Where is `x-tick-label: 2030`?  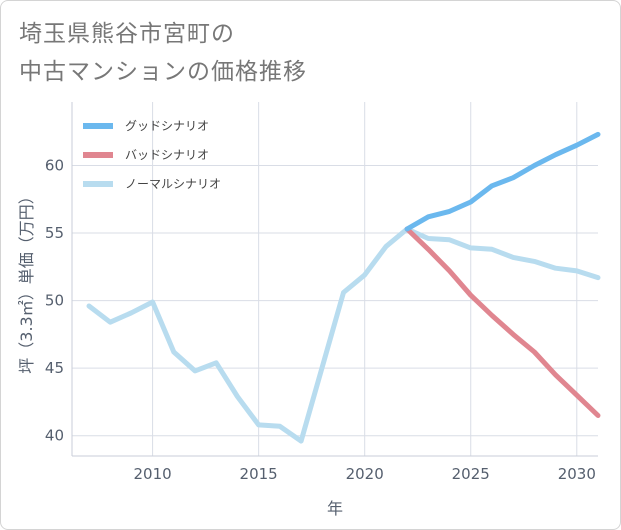
x-tick-label: 2030 is located at coordinates (577, 474).